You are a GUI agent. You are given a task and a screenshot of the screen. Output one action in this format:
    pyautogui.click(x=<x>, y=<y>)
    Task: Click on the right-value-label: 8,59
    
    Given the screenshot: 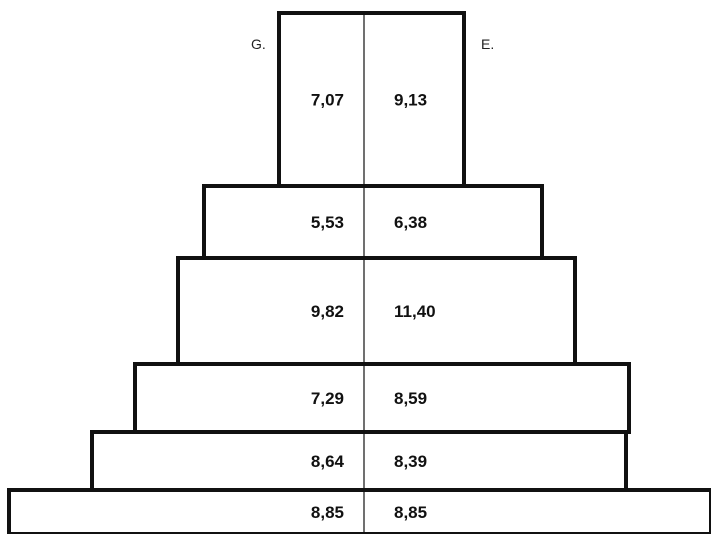 What is the action you would take?
    pyautogui.click(x=410, y=398)
    